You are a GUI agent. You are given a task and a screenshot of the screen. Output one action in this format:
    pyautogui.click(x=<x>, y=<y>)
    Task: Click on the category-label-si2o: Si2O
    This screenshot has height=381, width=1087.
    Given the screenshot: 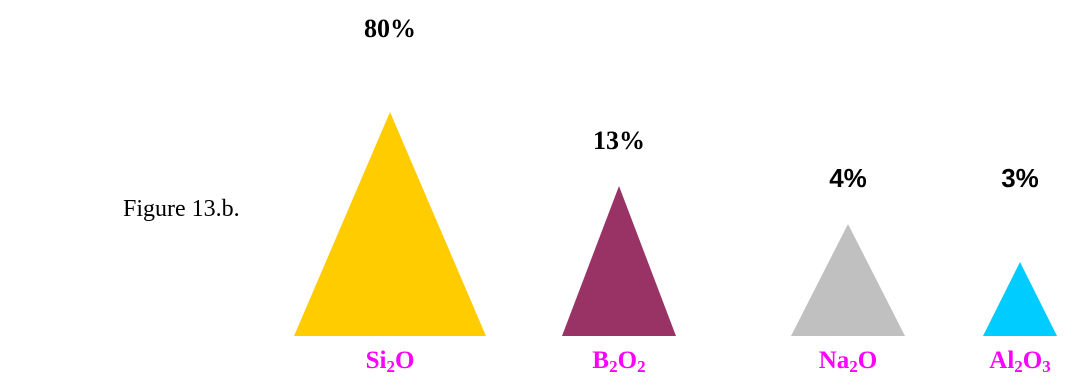 What is the action you would take?
    pyautogui.click(x=390, y=361)
    